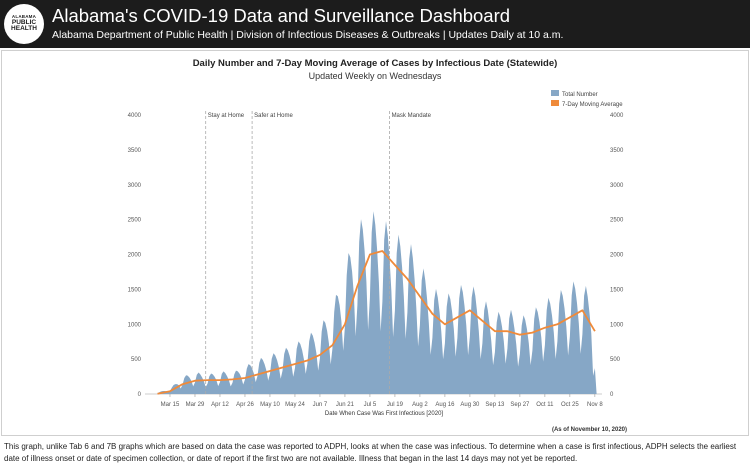 The image size is (750, 472). I want to click on logo-line-2: PUBLIC, so click(24, 22).